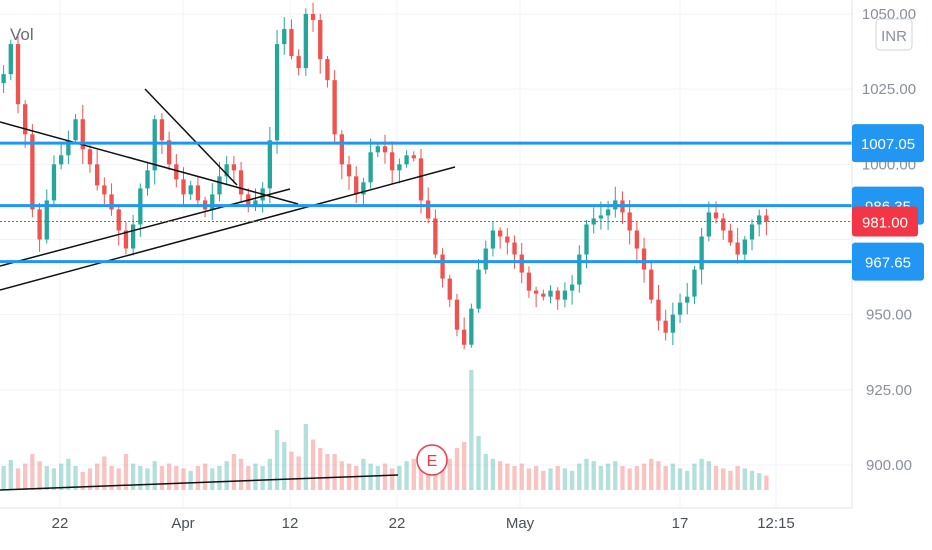  I want to click on trendline-volume, so click(199, 482).